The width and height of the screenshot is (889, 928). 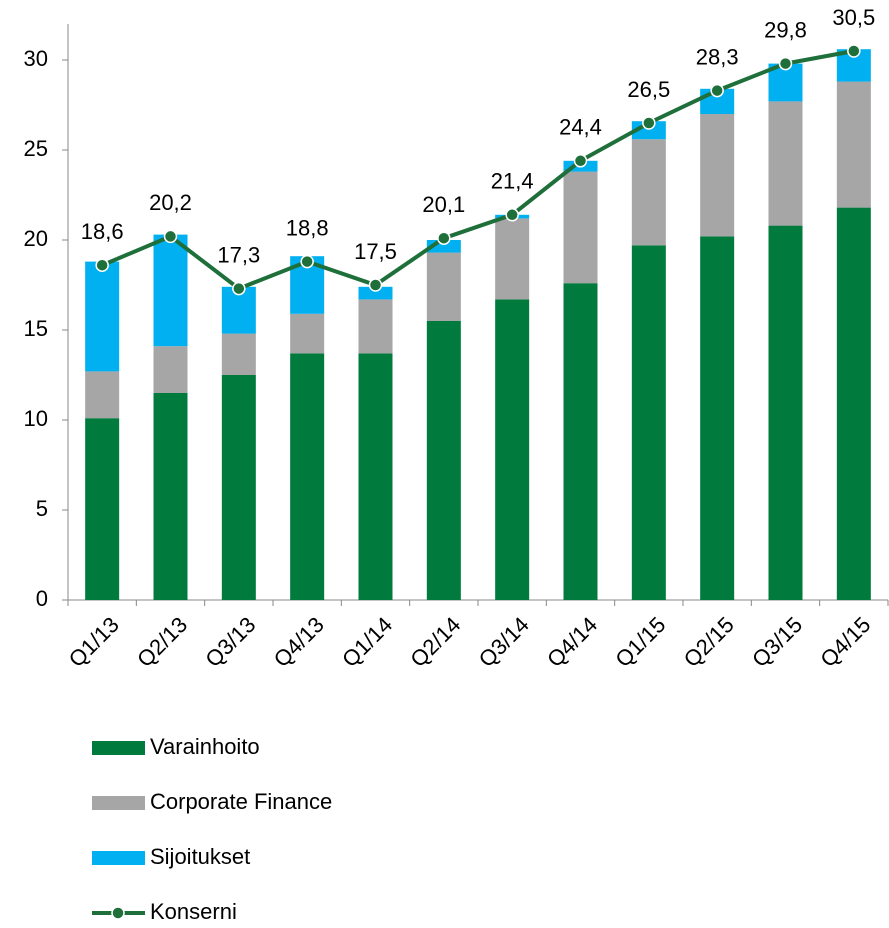 I want to click on y-tick-label: 25, so click(x=36, y=148).